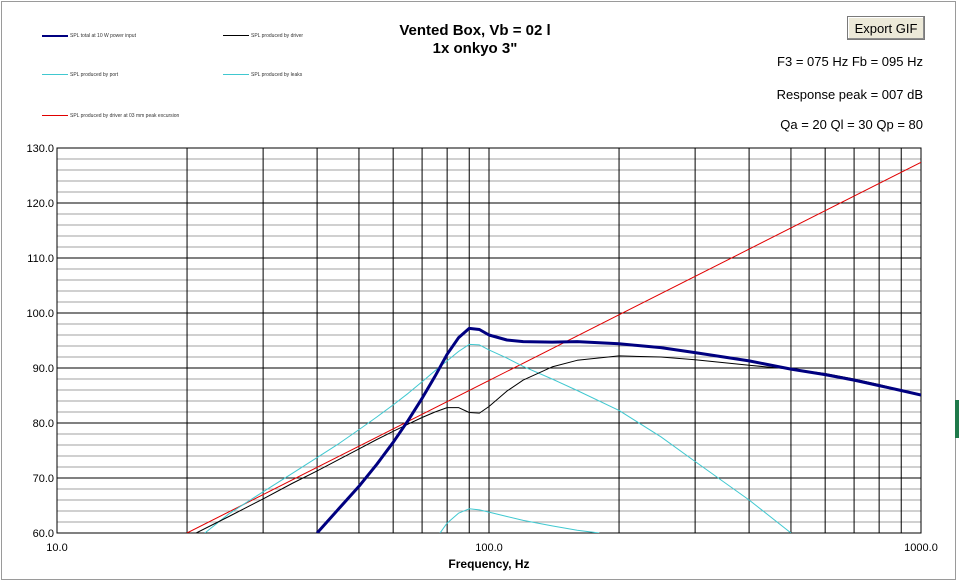  I want to click on chart-title: Vented Box, Vb = 02 l 1x onkyo 3", so click(475, 40).